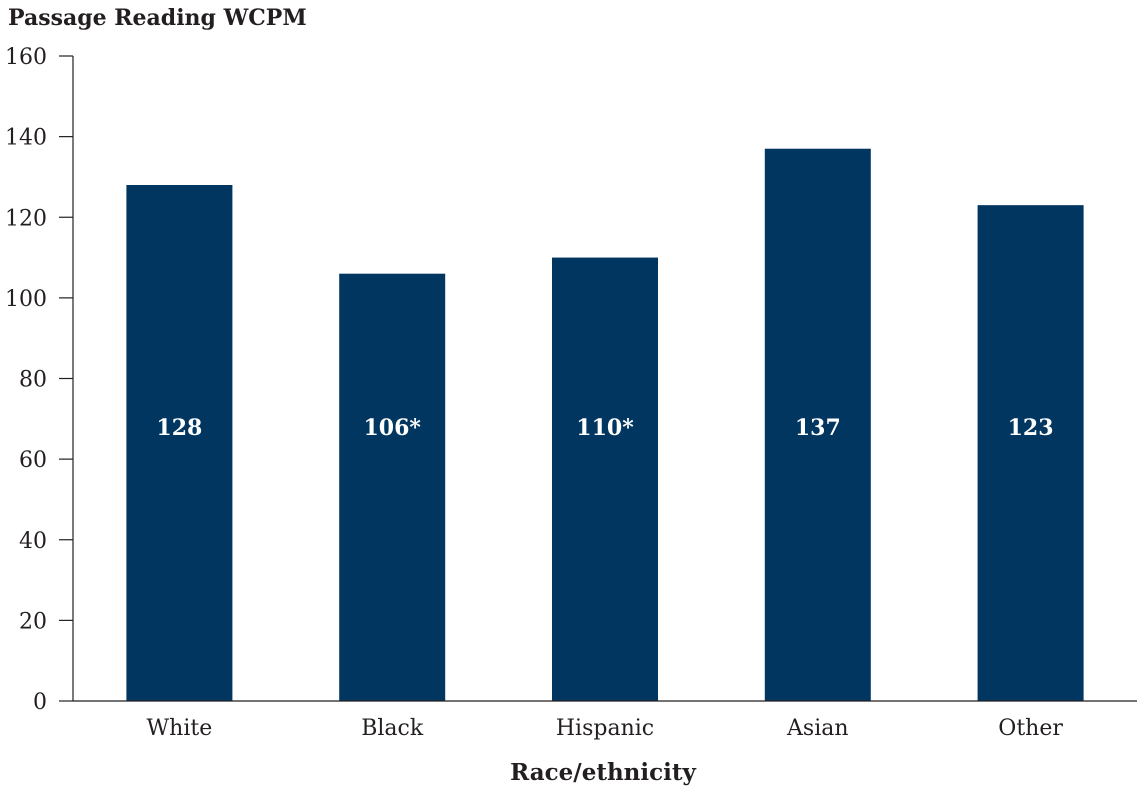  Describe the element at coordinates (179, 428) in the screenshot. I see `value-label-white: 128` at that location.